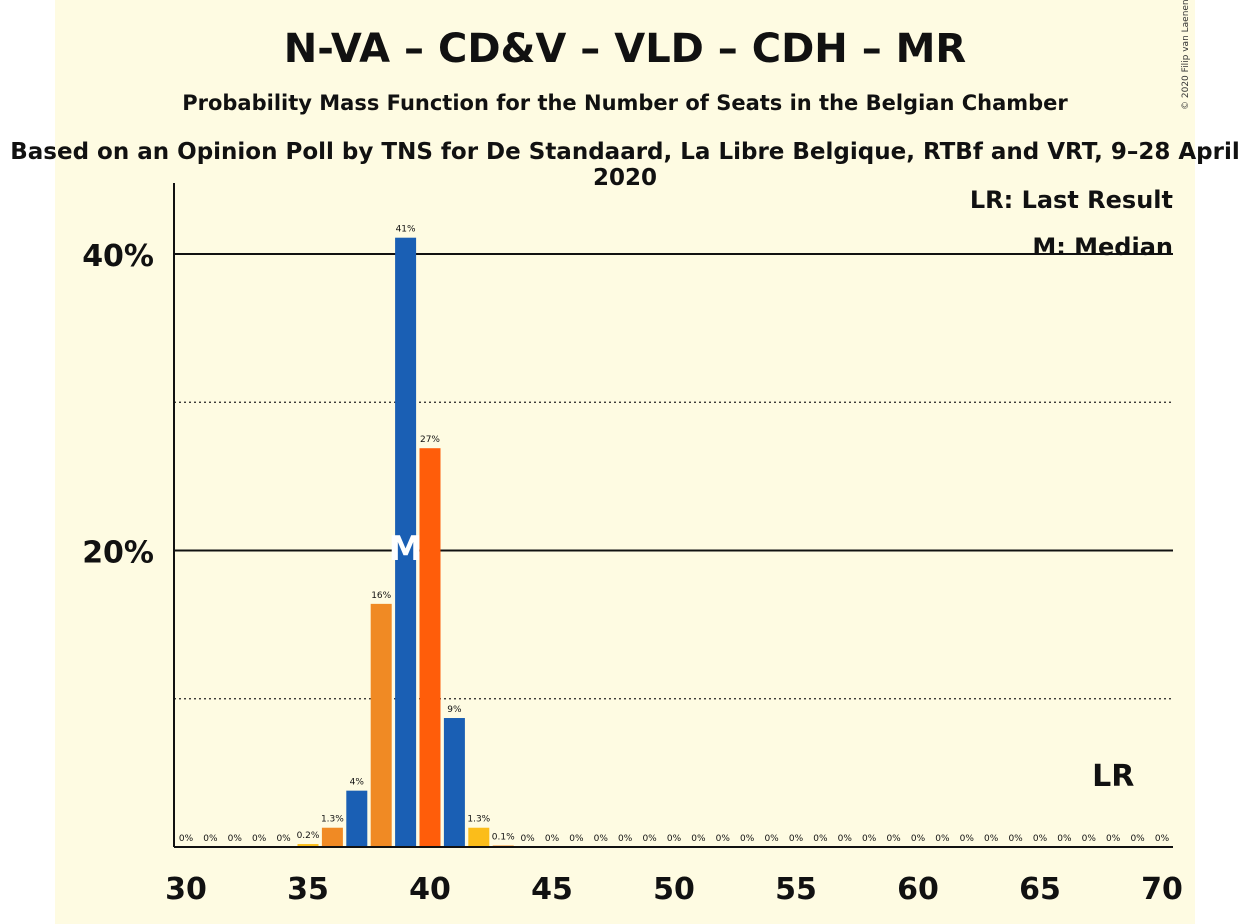 The width and height of the screenshot is (1250, 924). What do you see at coordinates (118, 553) in the screenshot?
I see `y-tick-label: 20%` at bounding box center [118, 553].